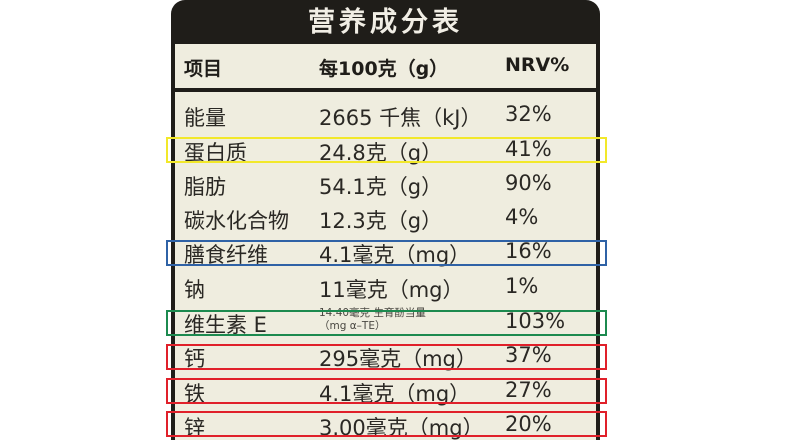 The width and height of the screenshot is (790, 440). I want to click on table-row: 膳食纤维 4.1毫克（mg） 16%, so click(385, 252).